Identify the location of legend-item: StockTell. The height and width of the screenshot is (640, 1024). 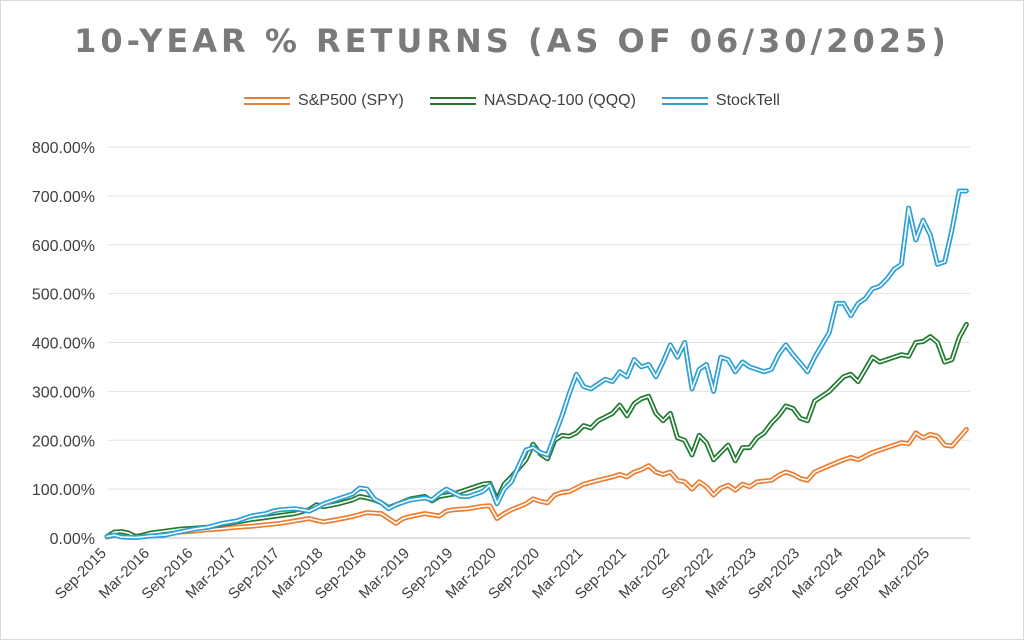
(720, 101).